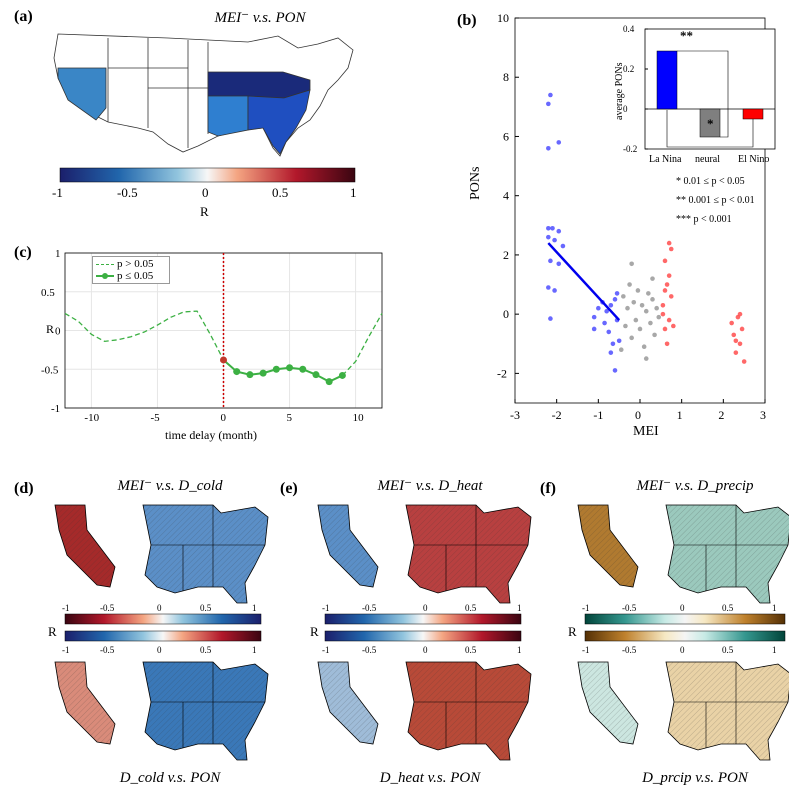  What do you see at coordinates (710, 123) in the screenshot?
I see `bar-neural` at bounding box center [710, 123].